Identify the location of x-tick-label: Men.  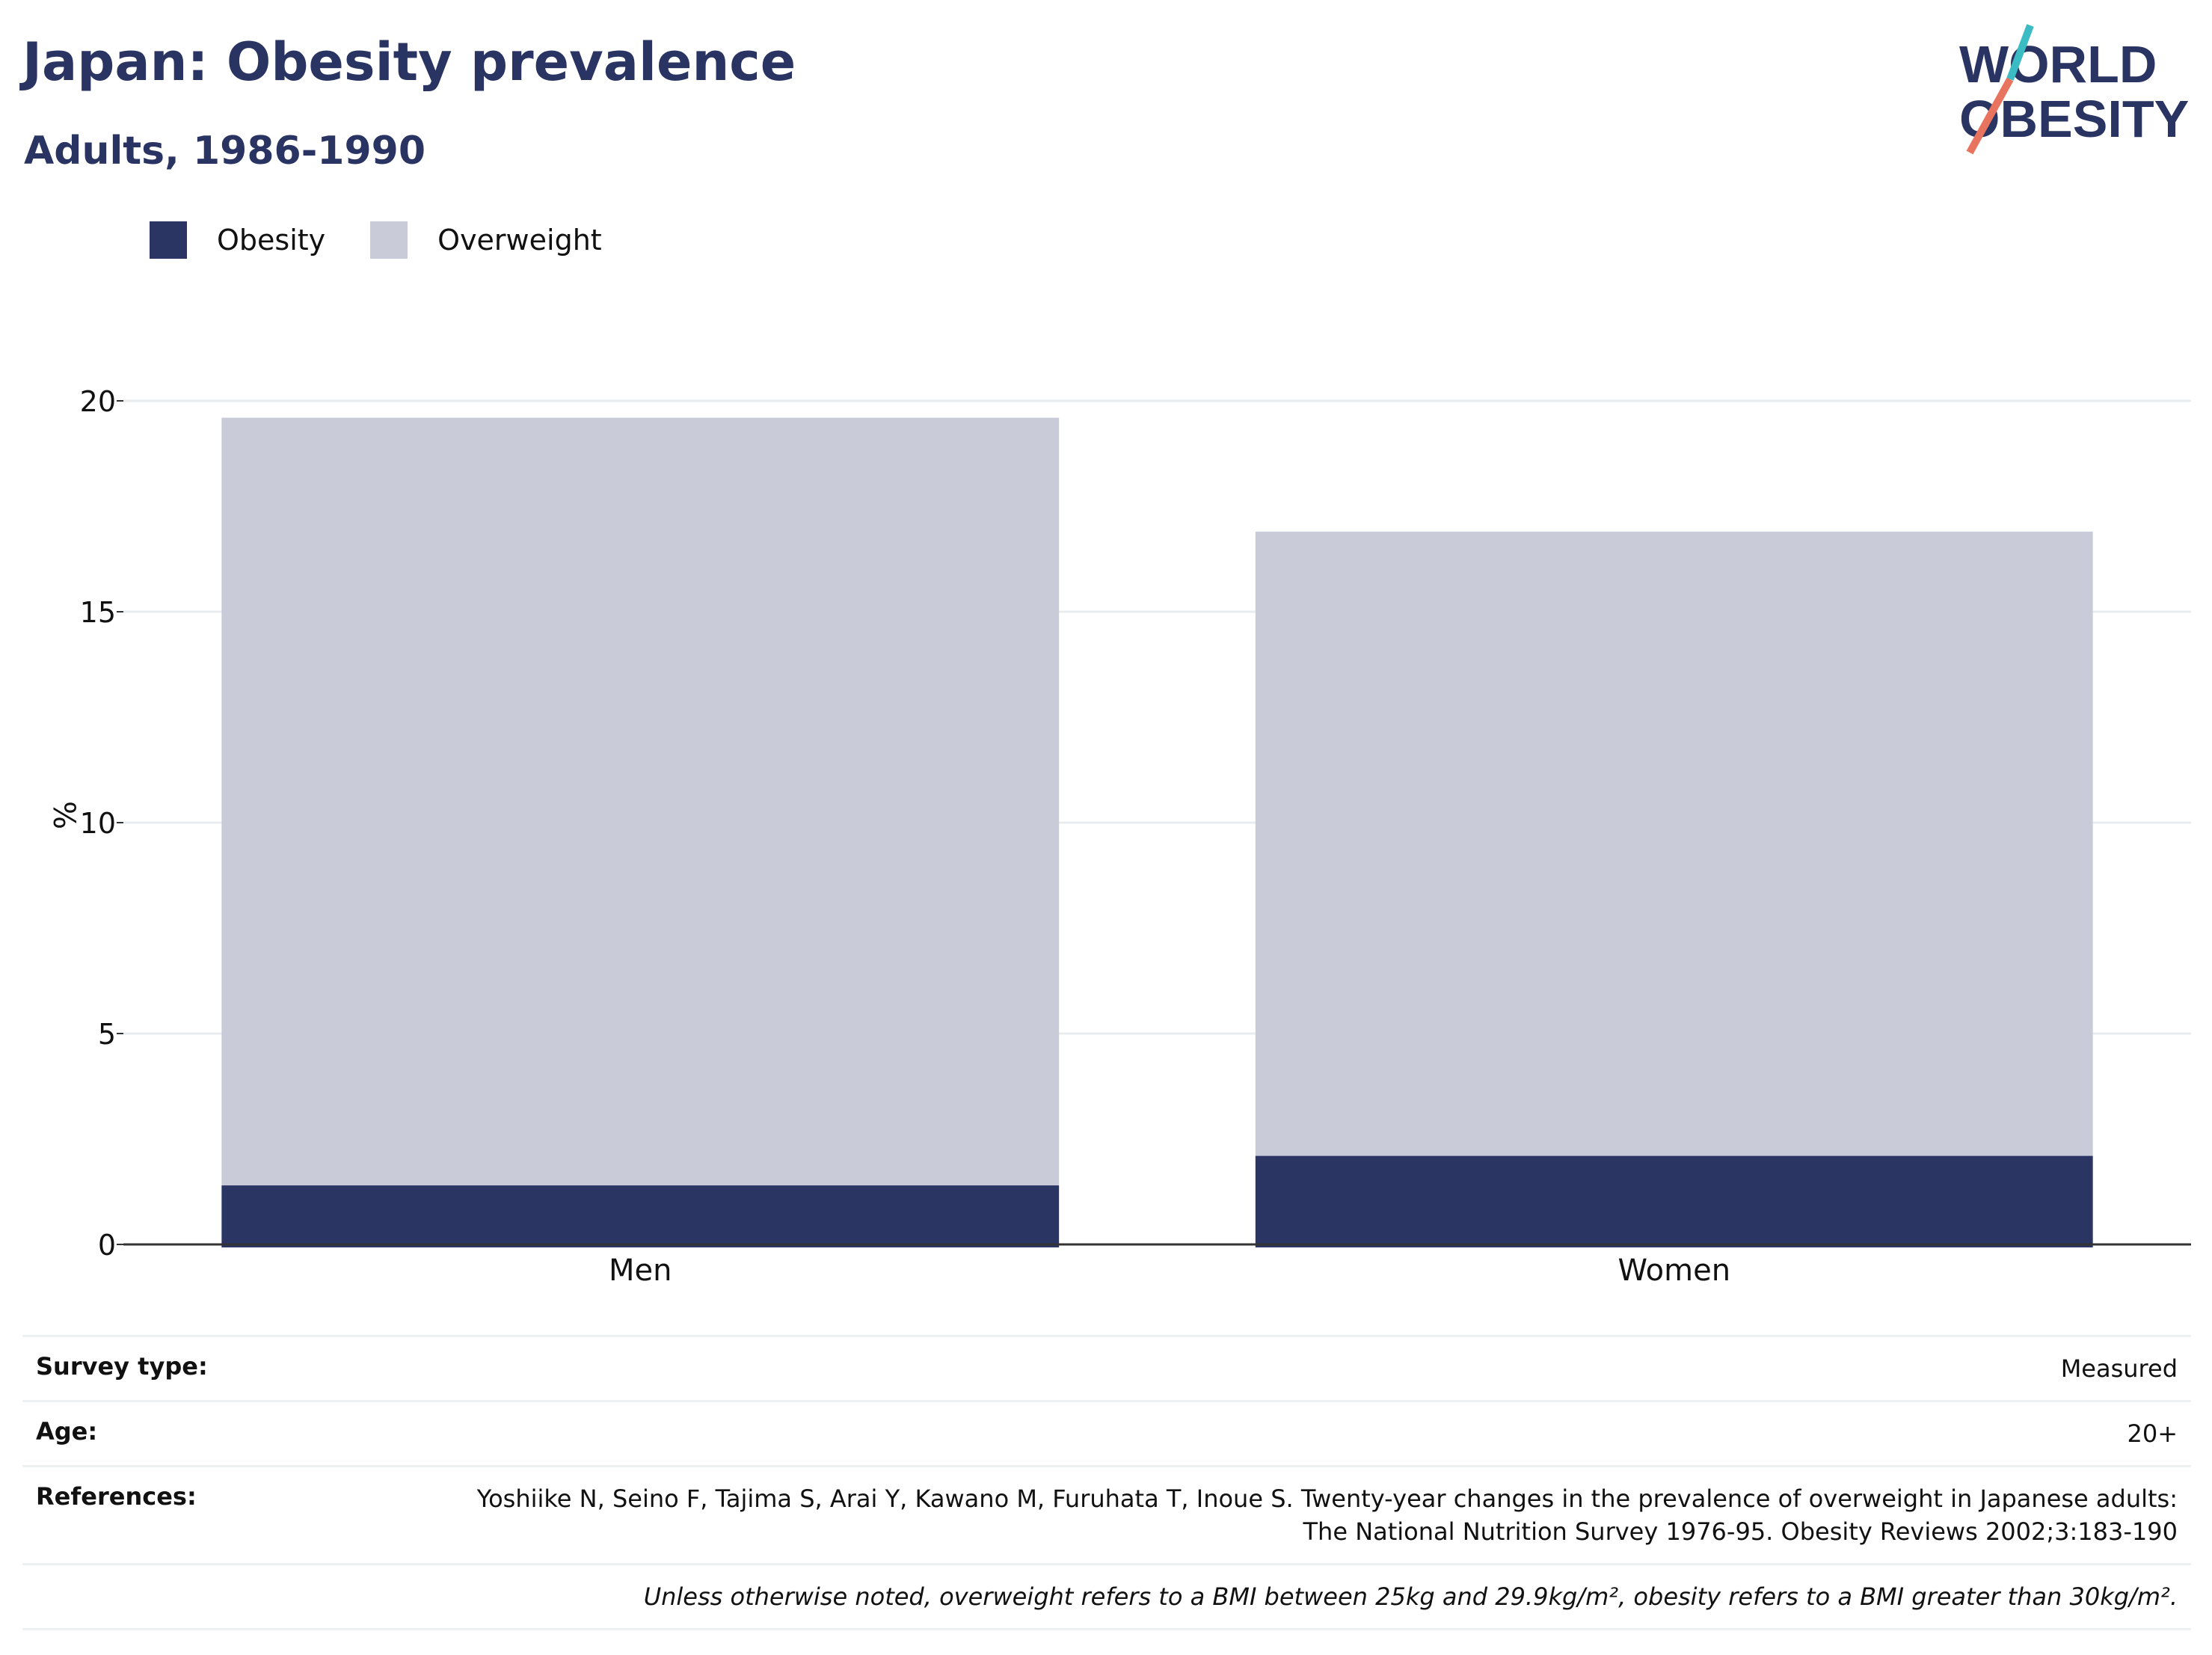
(640, 1270).